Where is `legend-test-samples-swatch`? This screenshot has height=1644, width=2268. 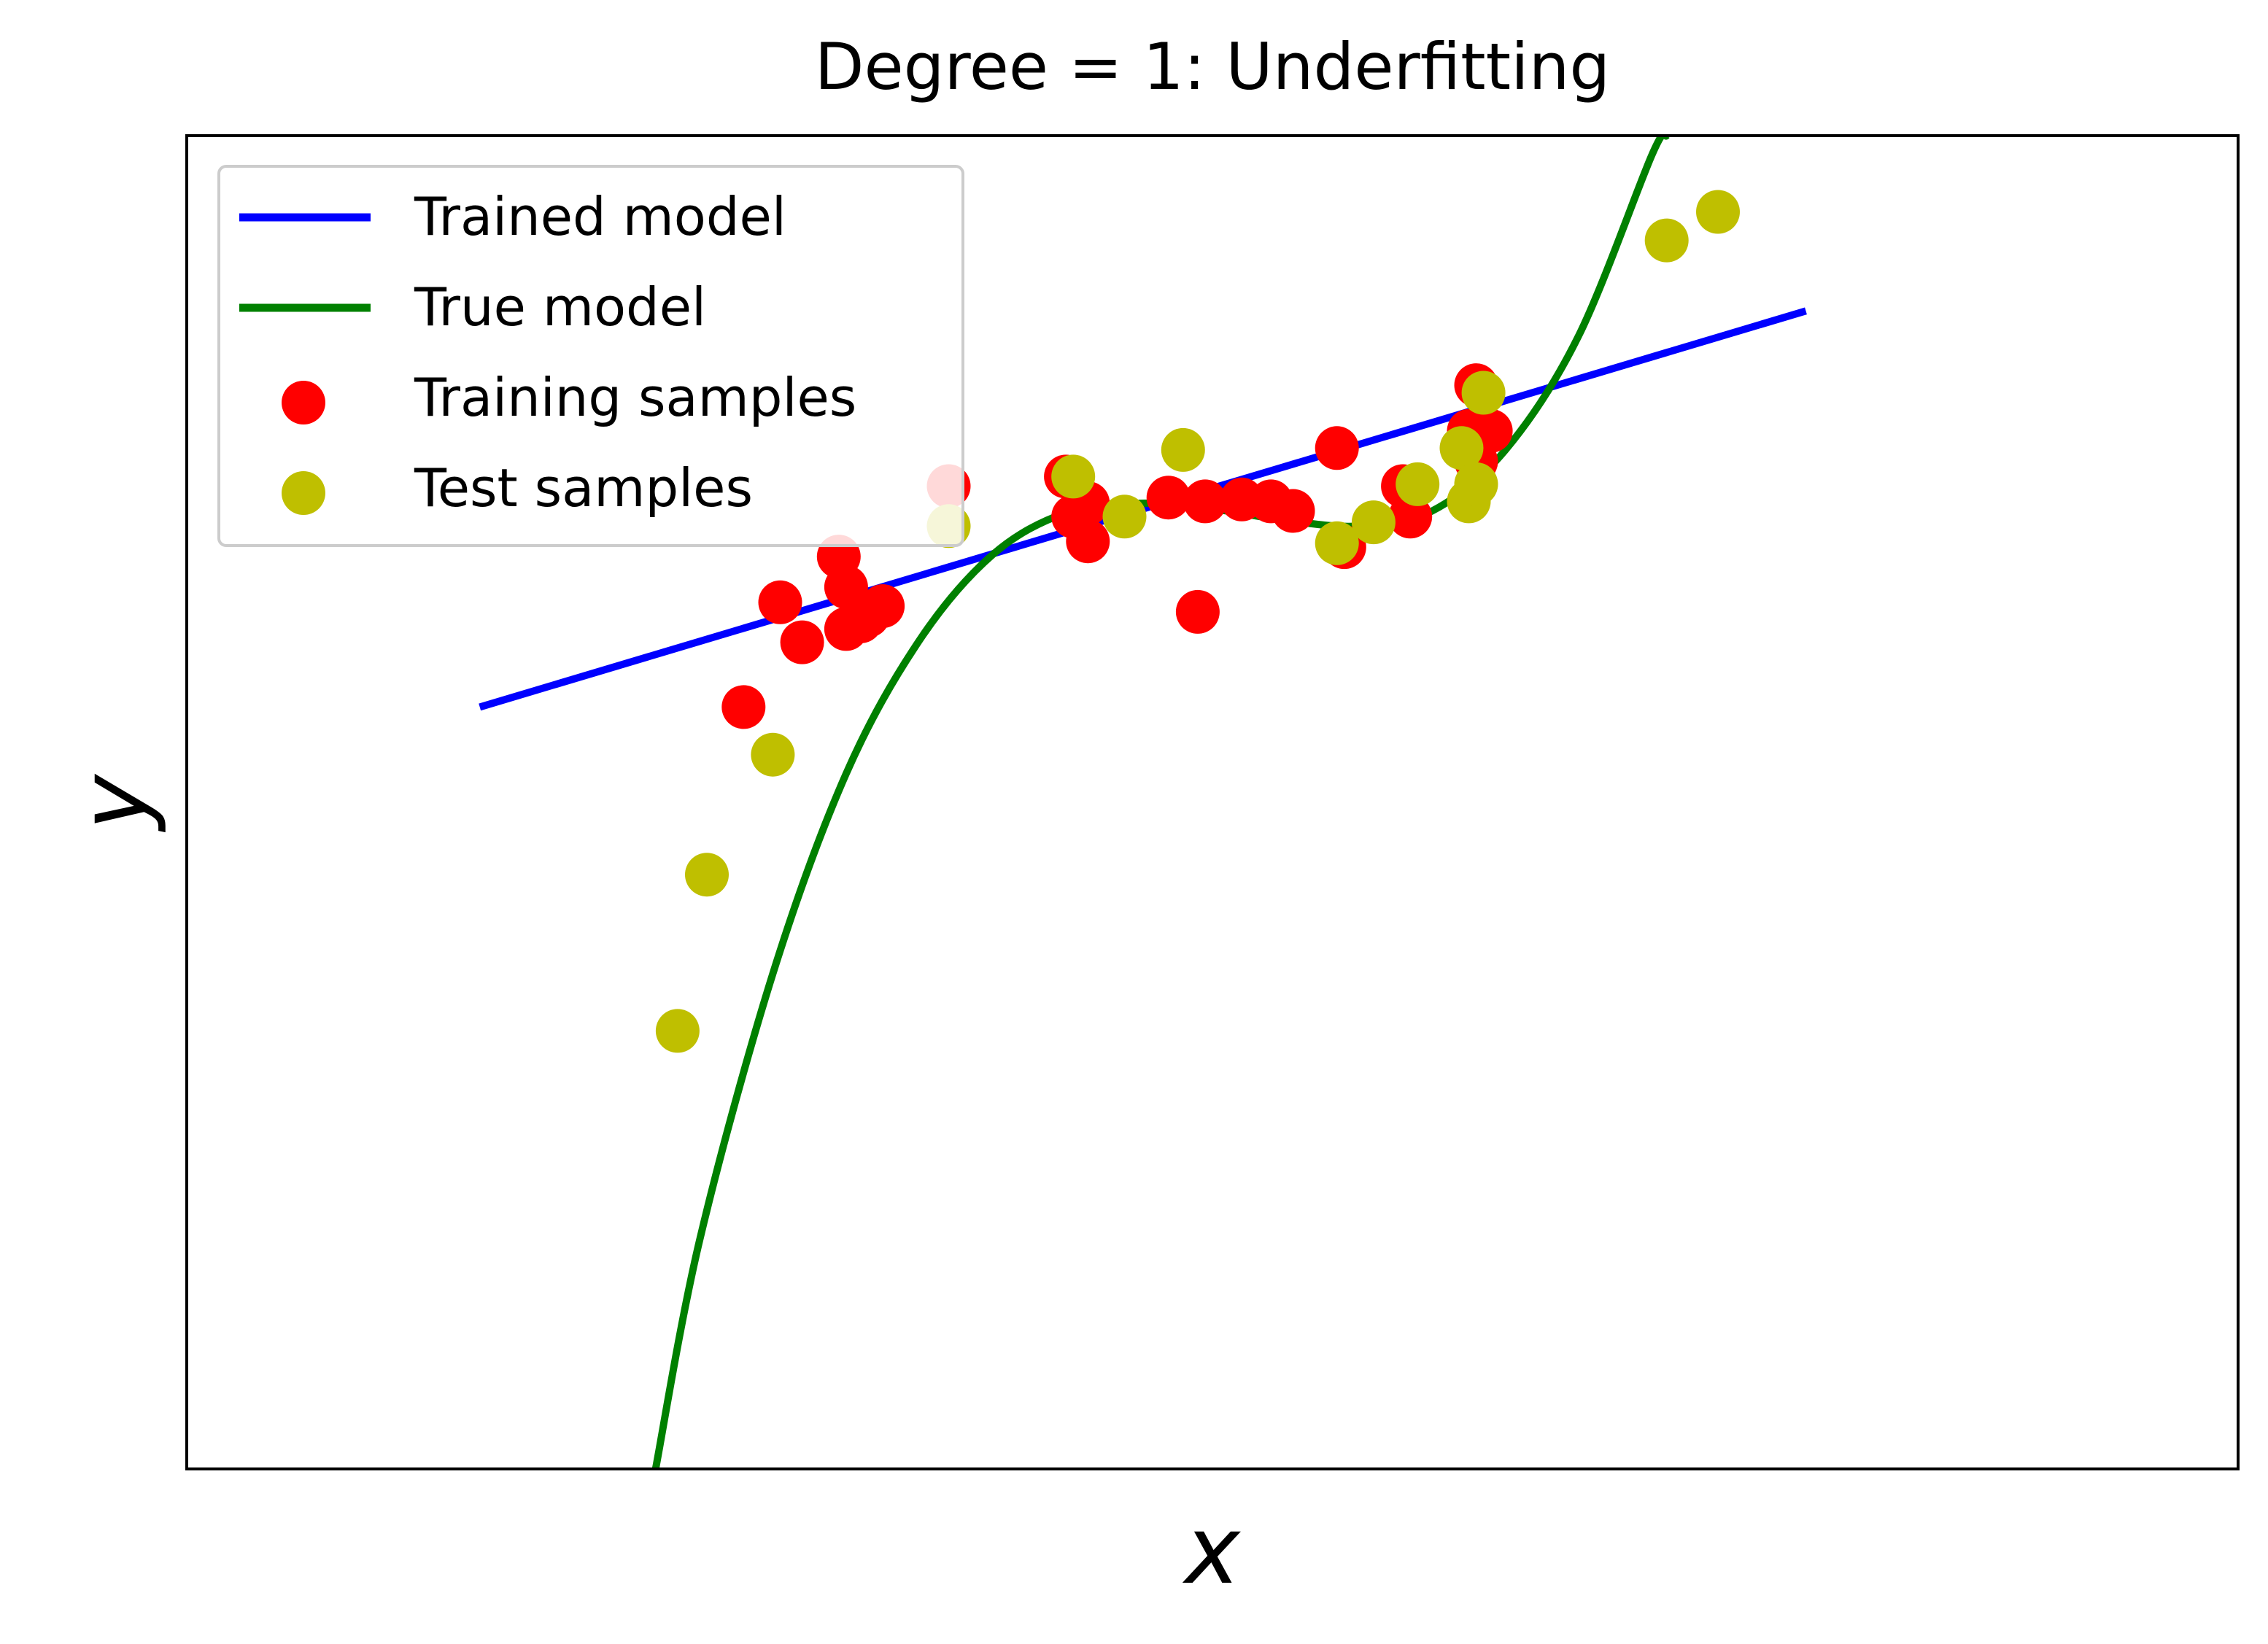
legend-test-samples-swatch is located at coordinates (303, 493).